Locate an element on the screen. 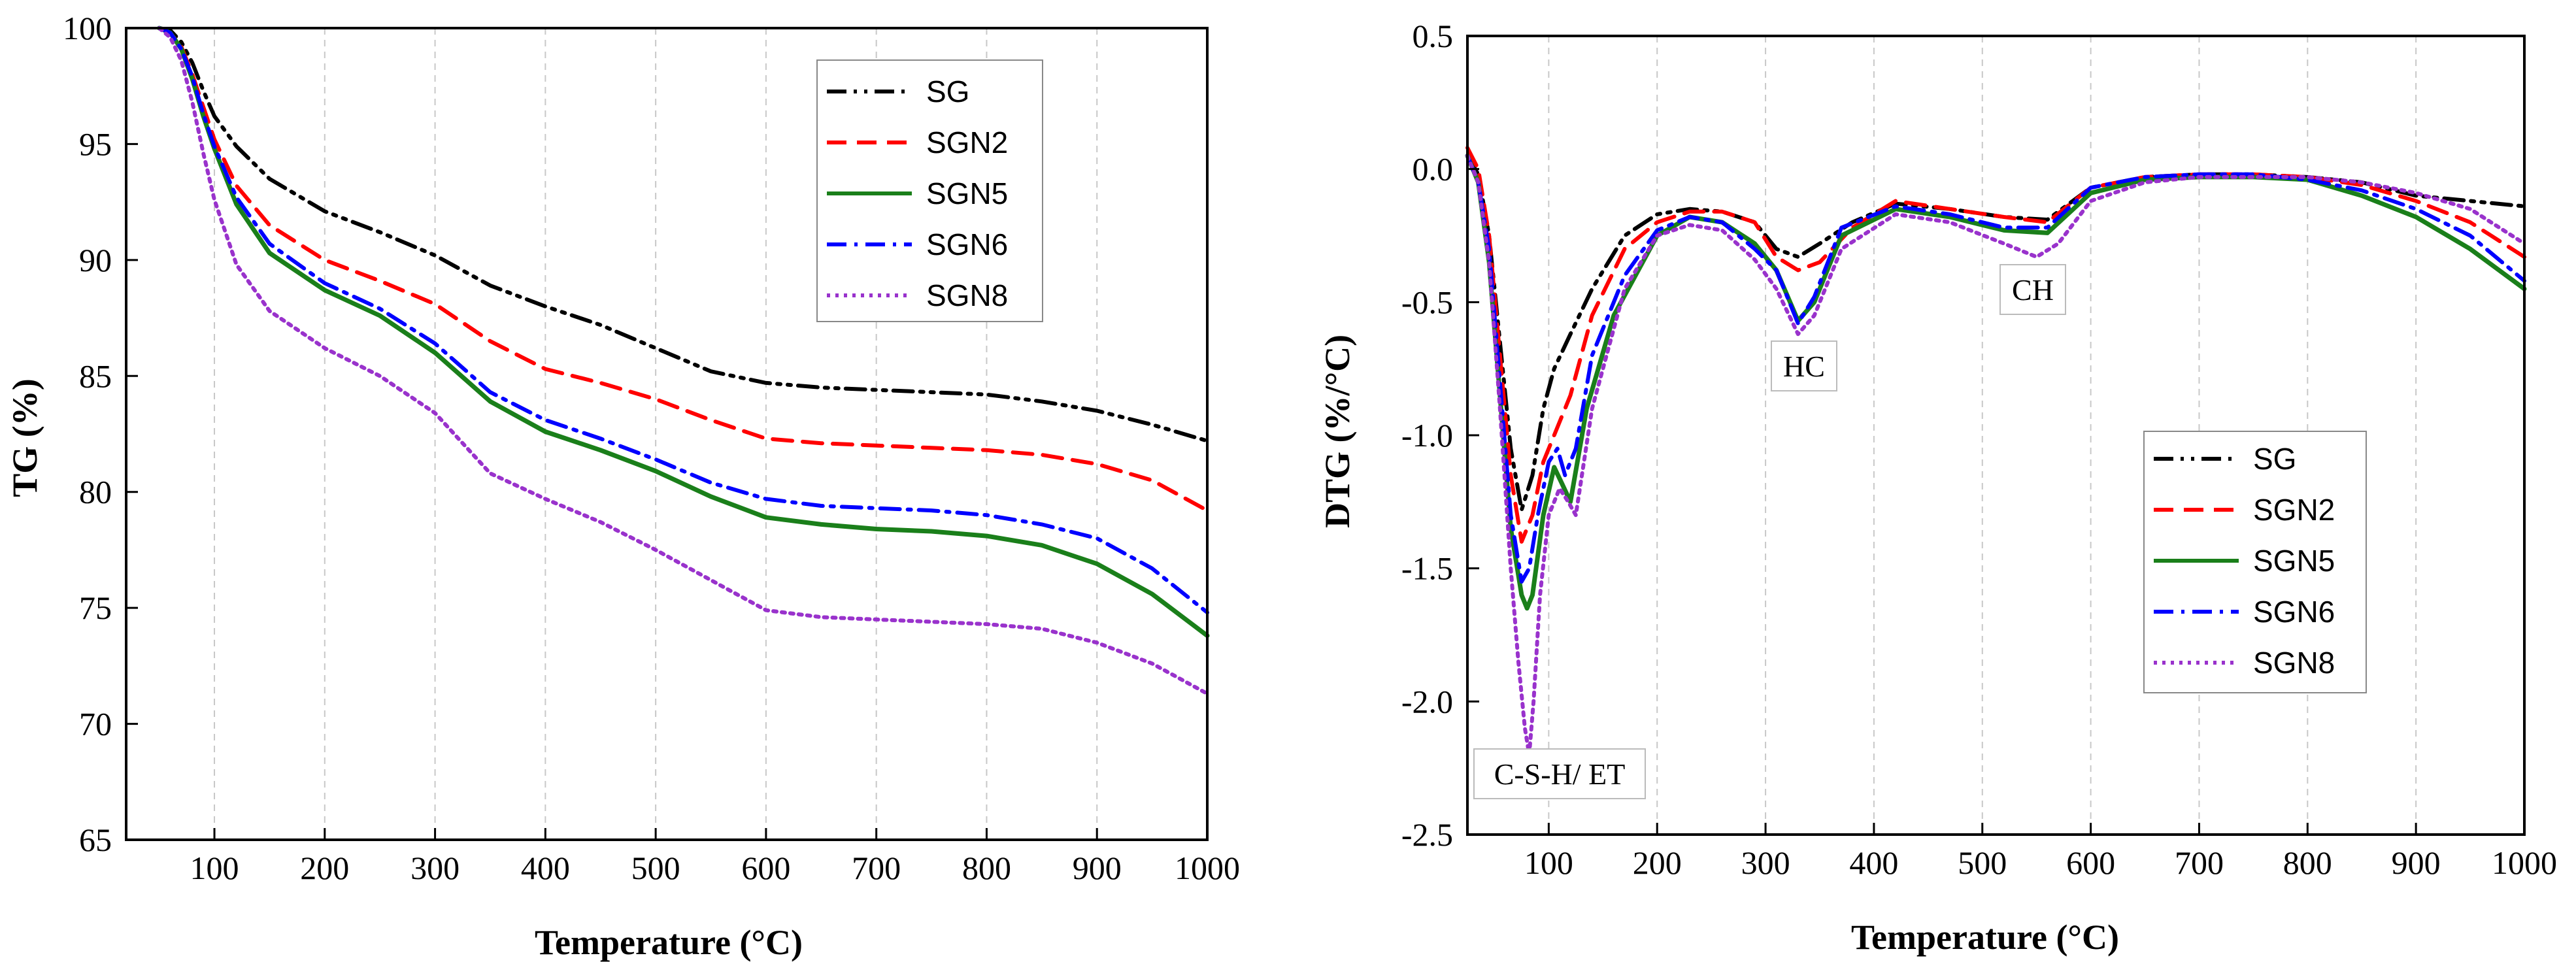 This screenshot has width=2576, height=962. tg-xtick-label-600: 600 is located at coordinates (766, 868).